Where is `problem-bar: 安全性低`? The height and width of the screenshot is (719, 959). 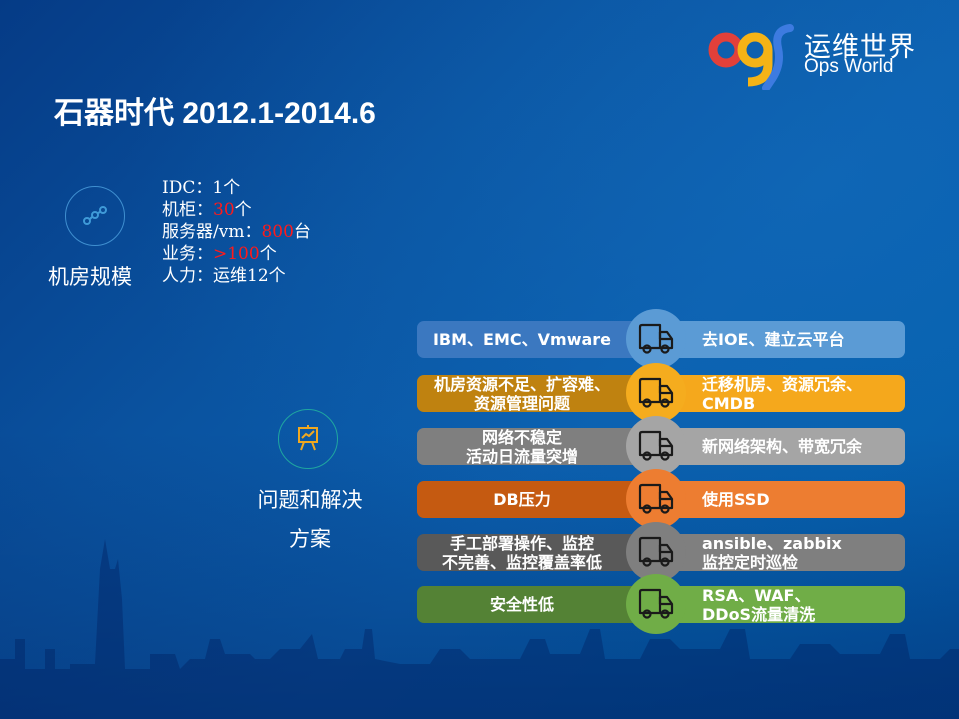
problem-bar: 安全性低 is located at coordinates (537, 604).